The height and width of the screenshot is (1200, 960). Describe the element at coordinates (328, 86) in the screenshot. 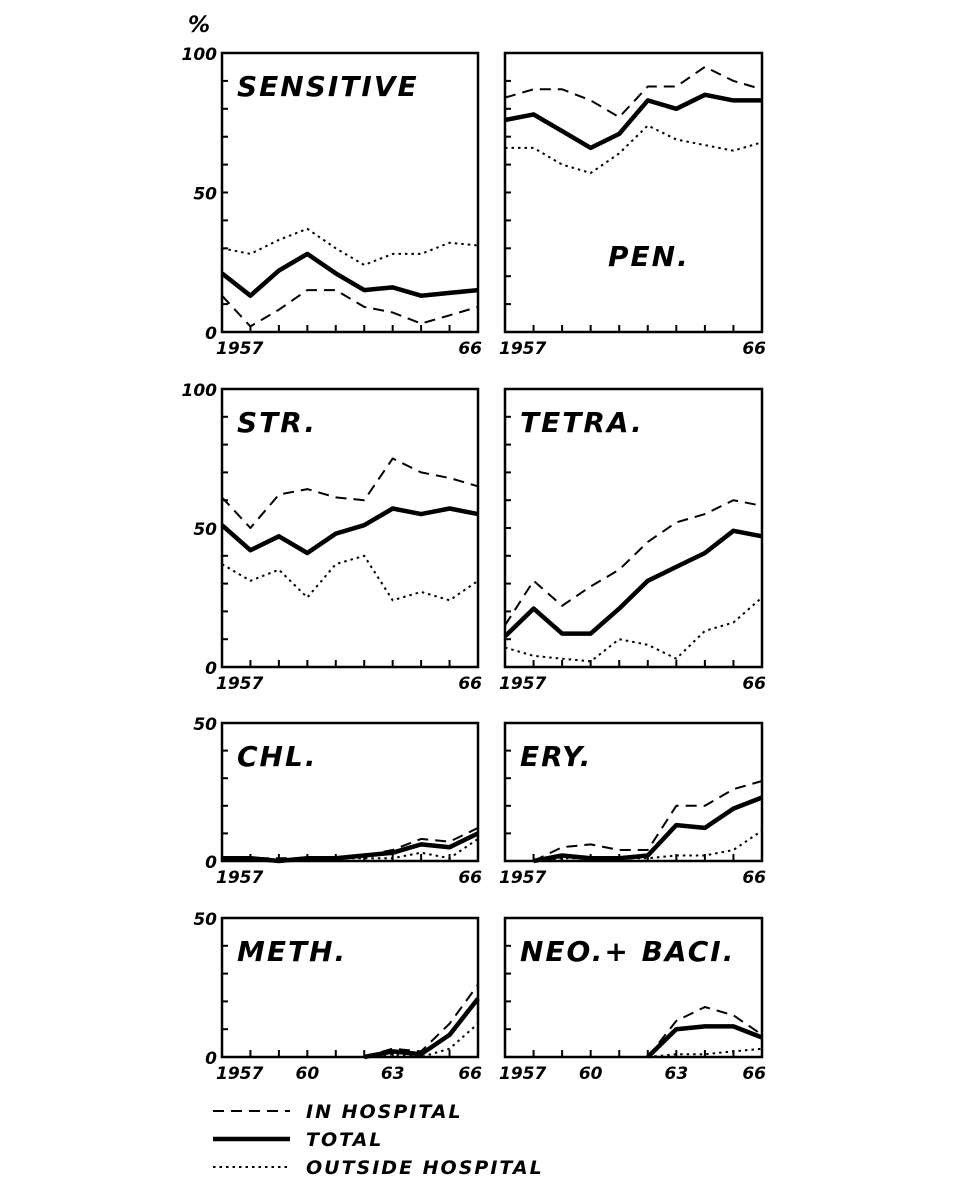

I see `panel-title: SENSITIVE` at that location.